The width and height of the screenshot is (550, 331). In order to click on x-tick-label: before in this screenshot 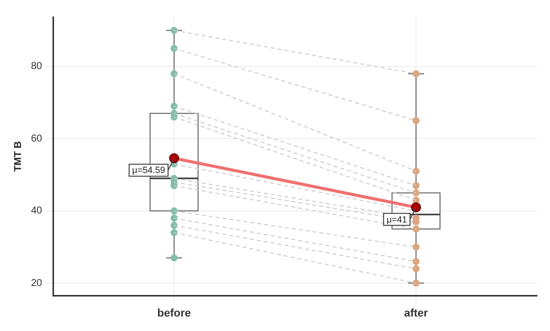, I will do `click(174, 313)`.